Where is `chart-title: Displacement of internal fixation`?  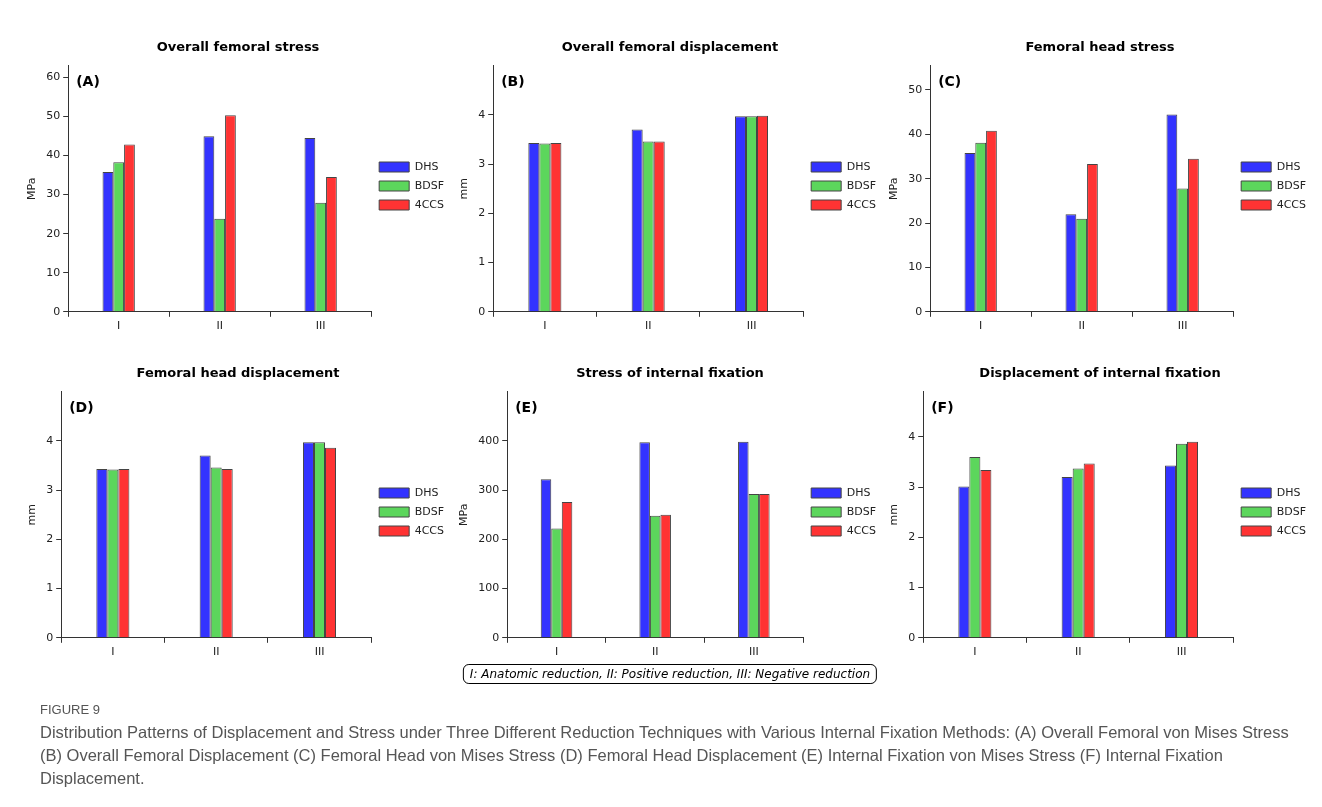 chart-title: Displacement of internal fixation is located at coordinates (1100, 373).